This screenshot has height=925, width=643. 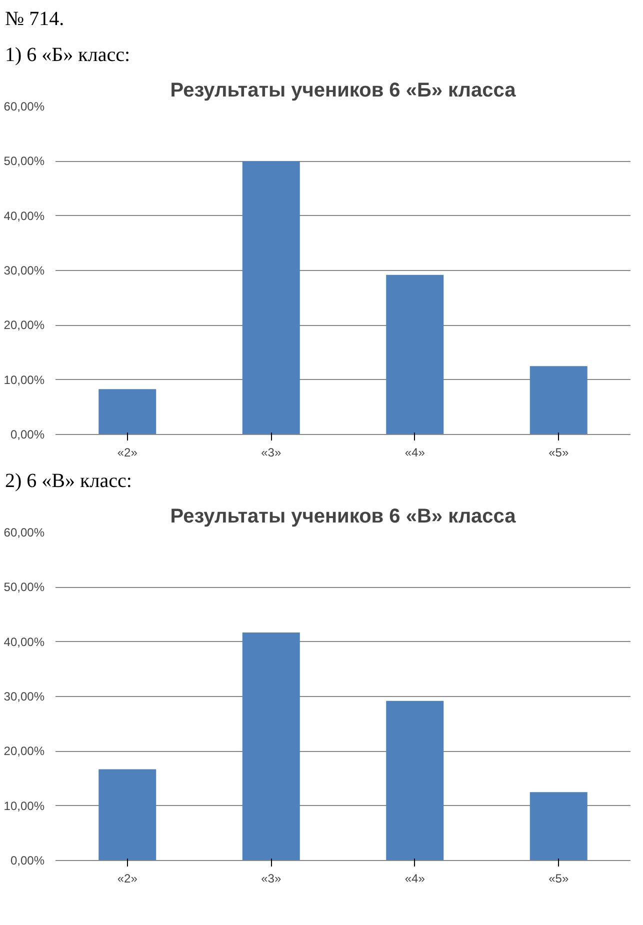 I want to click on chart-title: Результаты учеников 6 «В» класса, so click(x=343, y=517).